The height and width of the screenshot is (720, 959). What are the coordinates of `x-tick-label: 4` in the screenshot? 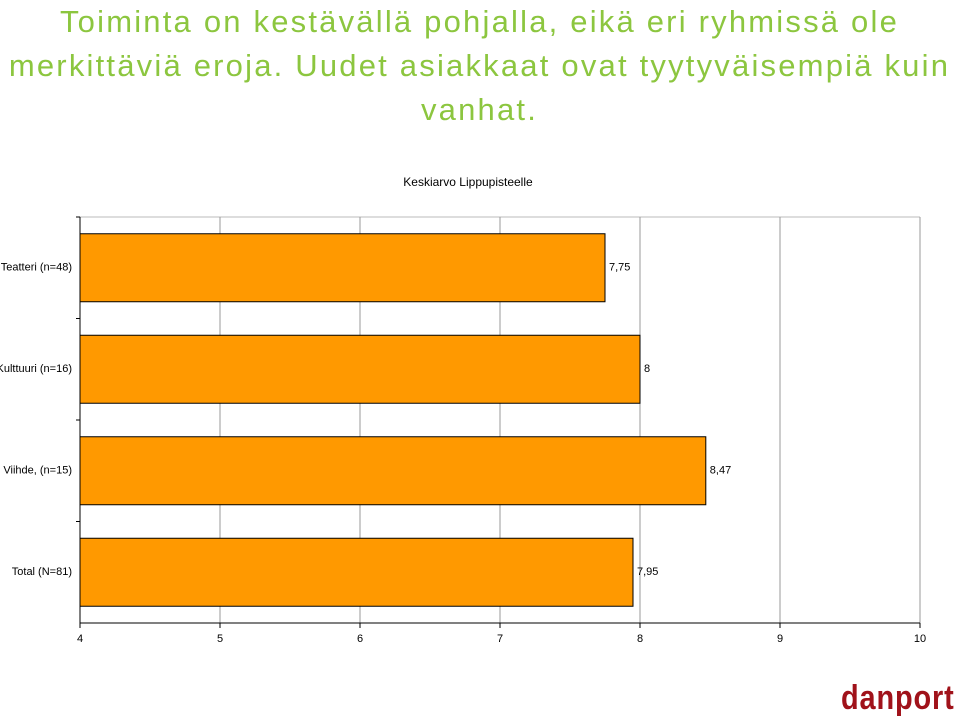 It's located at (80, 639).